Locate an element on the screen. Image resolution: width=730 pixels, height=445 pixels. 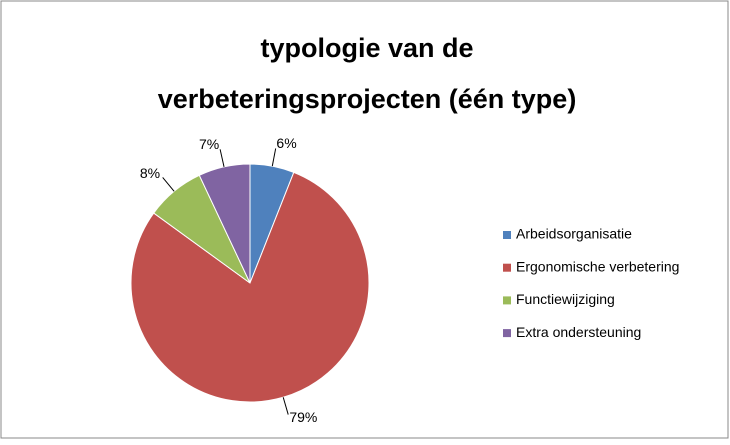
legend-label: Ergonomische verbetering is located at coordinates (597, 266).